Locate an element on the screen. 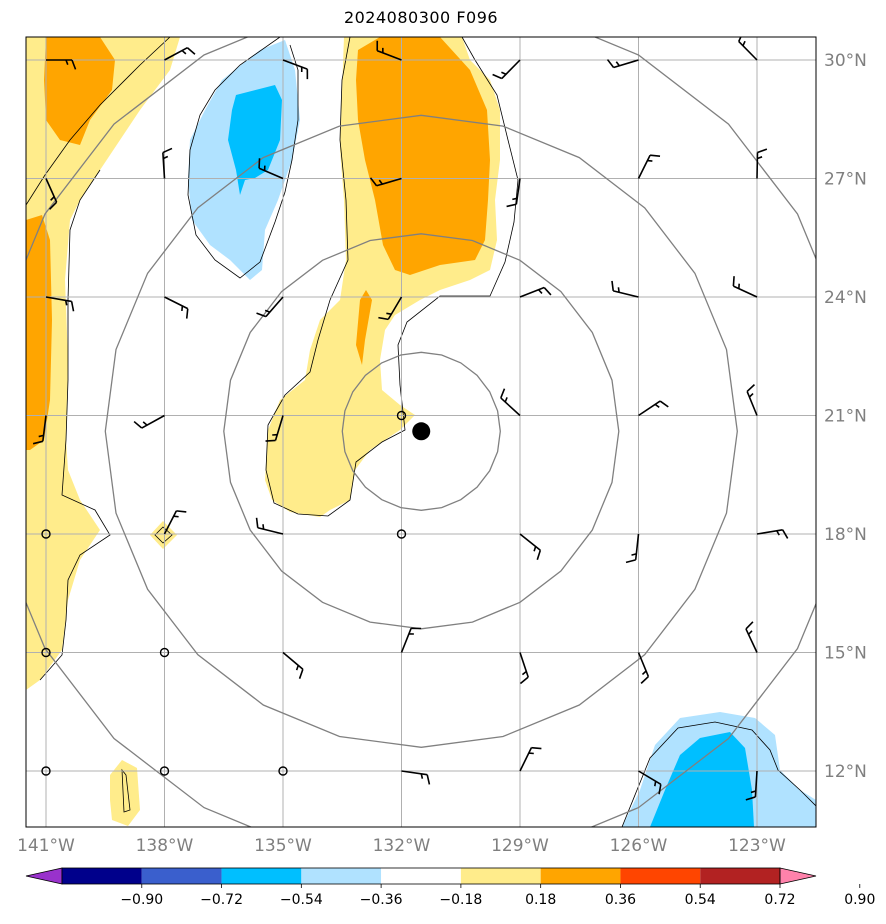  colorbar-label: 0.72 is located at coordinates (779, 900).